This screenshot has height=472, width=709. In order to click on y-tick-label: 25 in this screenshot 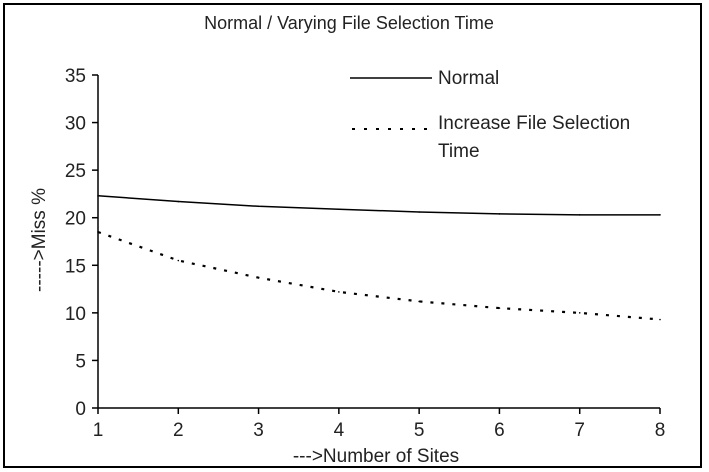, I will do `click(75, 171)`.